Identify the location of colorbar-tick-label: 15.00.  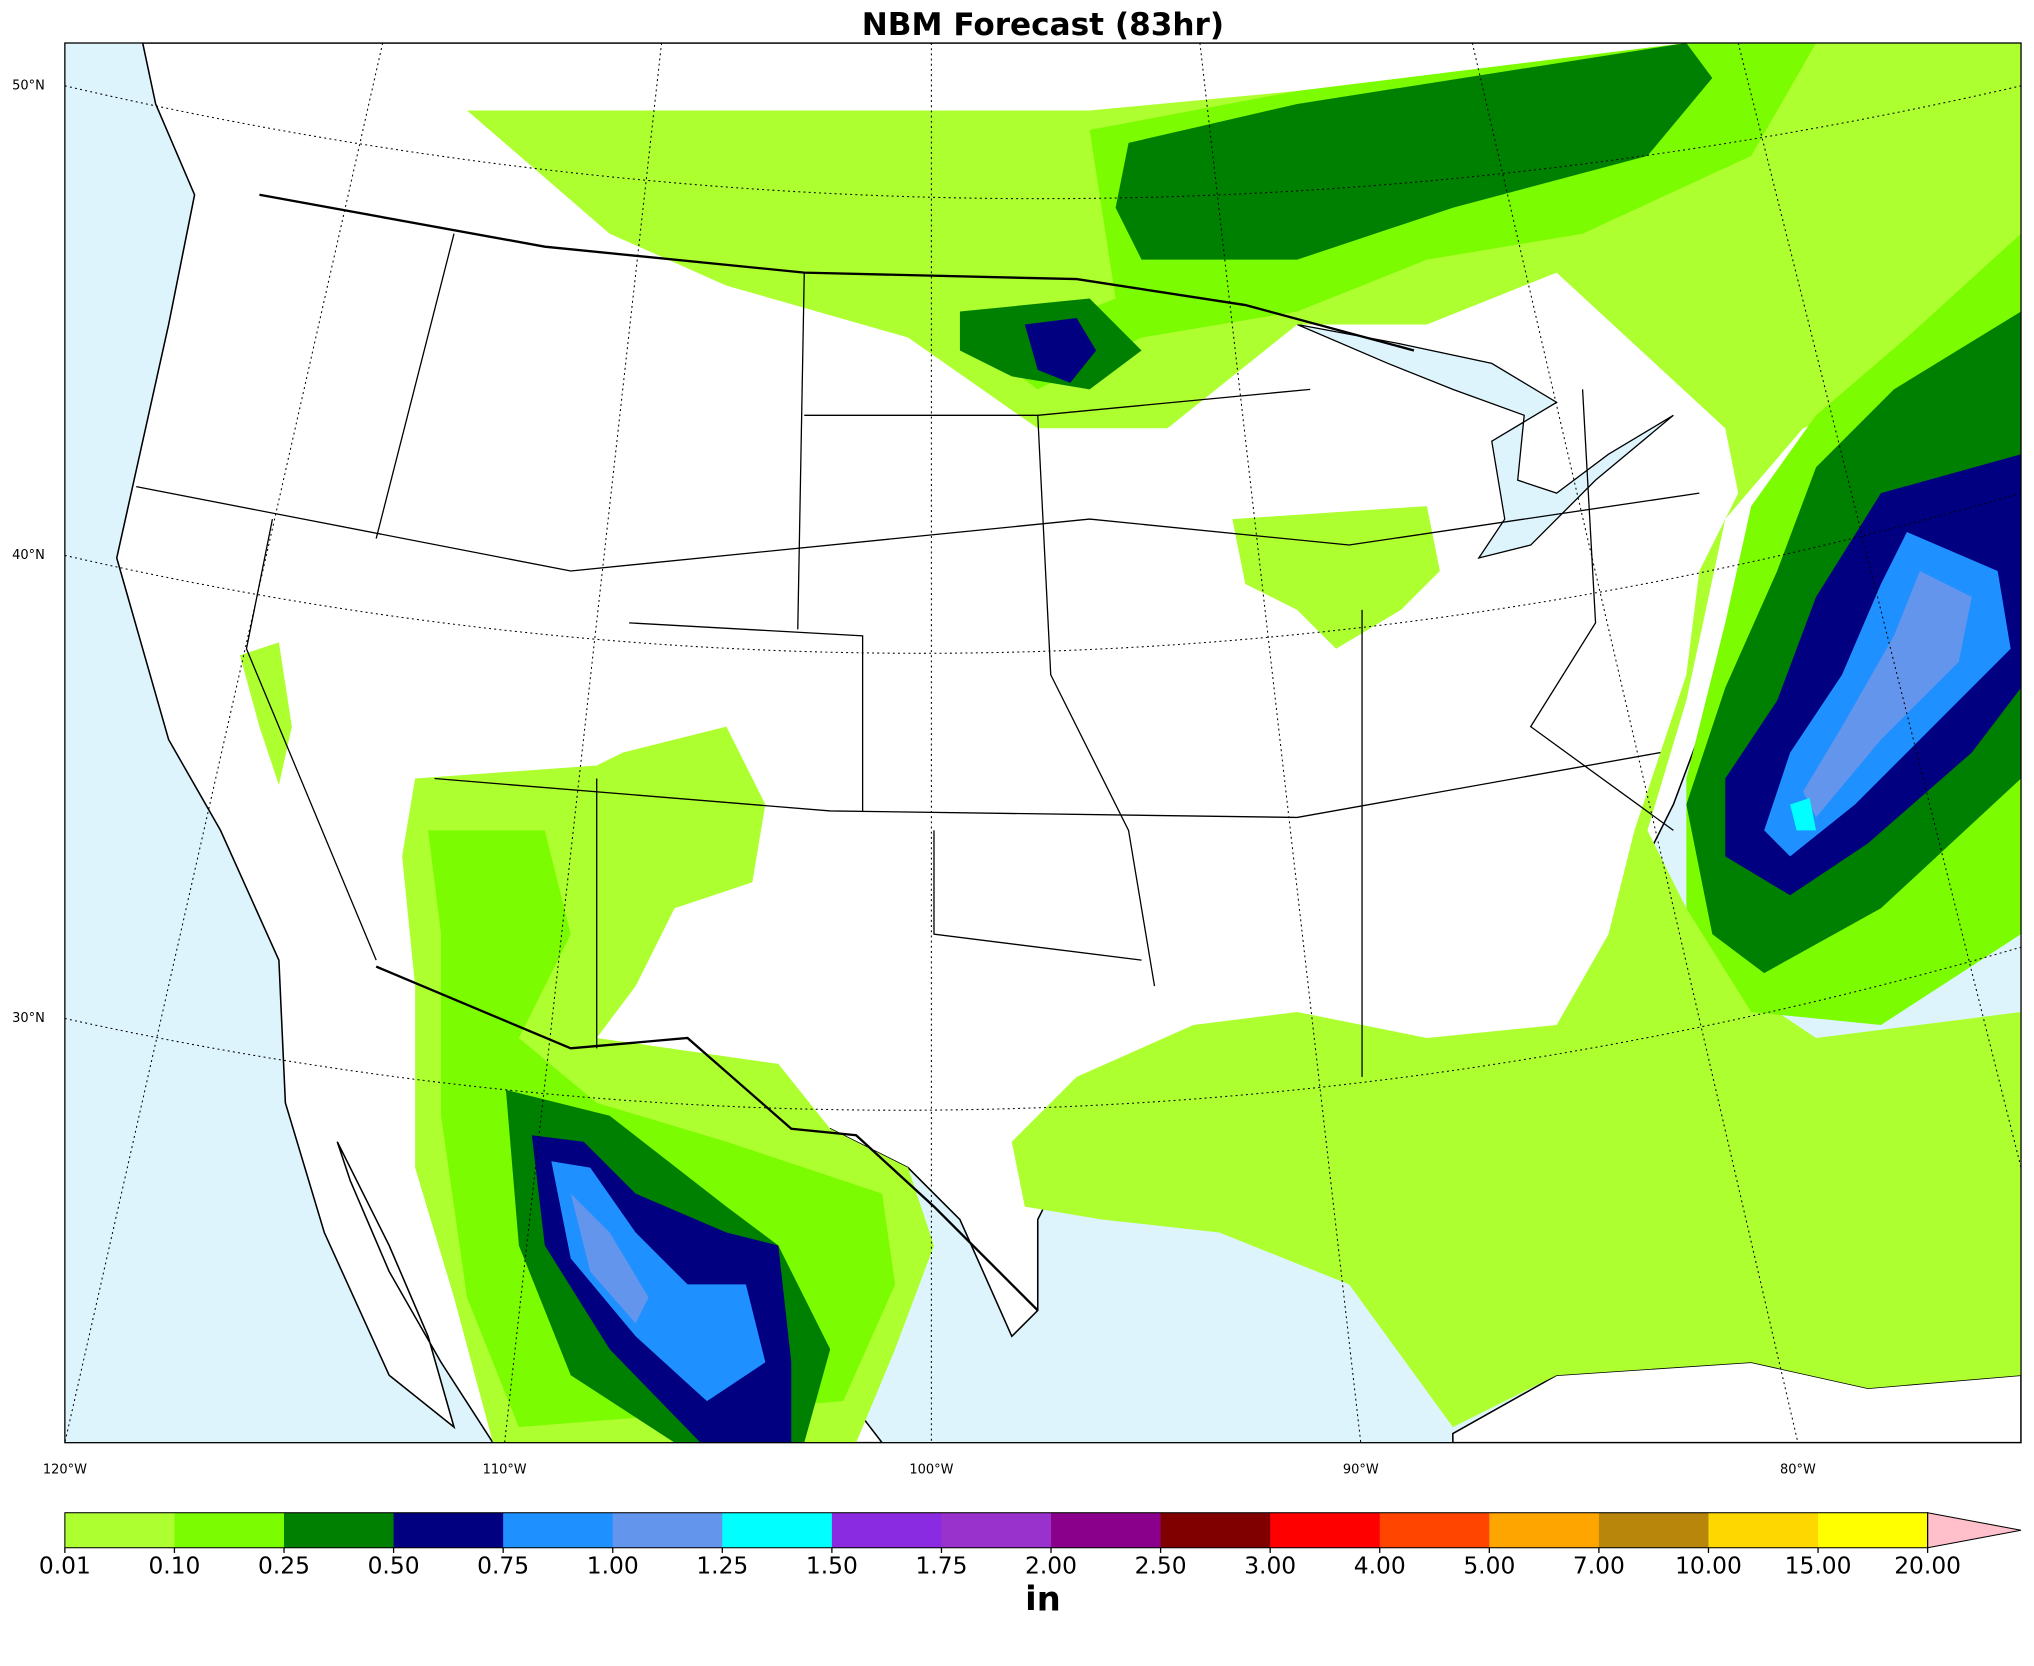
(1818, 1566).